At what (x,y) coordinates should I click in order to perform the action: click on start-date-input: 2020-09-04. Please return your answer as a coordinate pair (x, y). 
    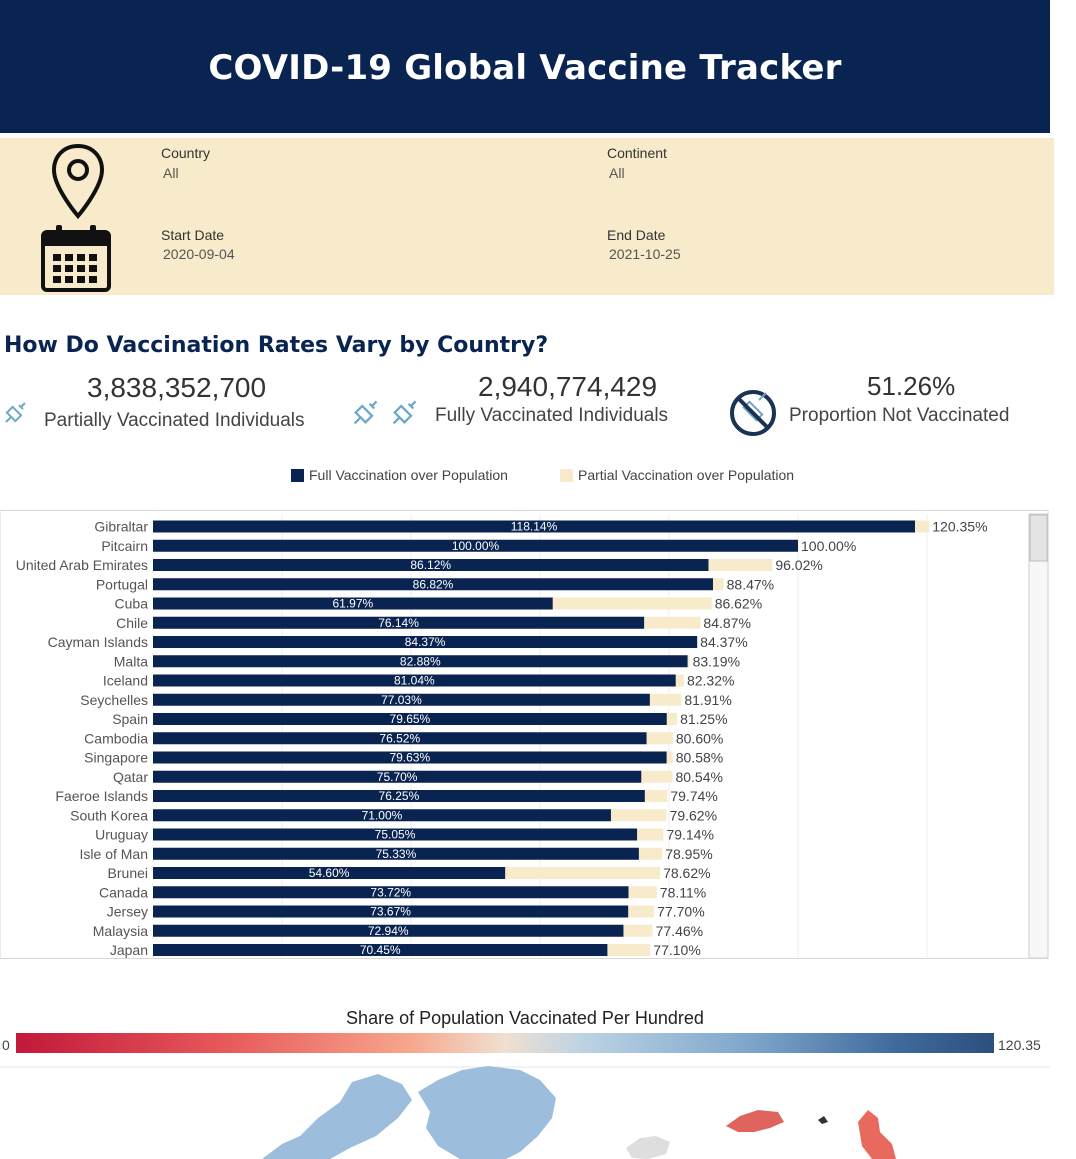
    Looking at the image, I should click on (199, 254).